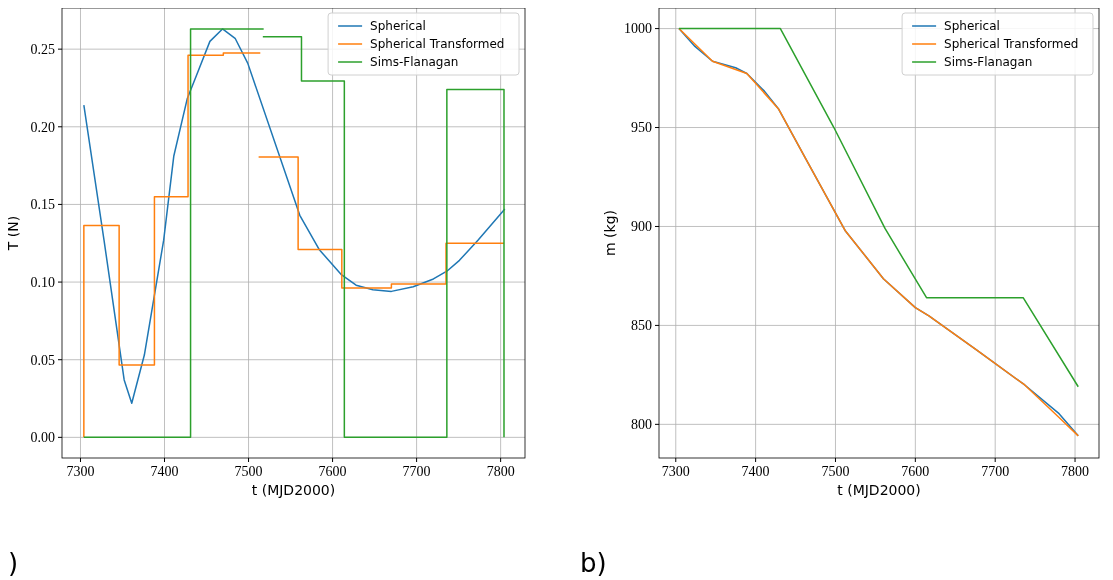  I want to click on y-tick-label: 800, so click(641, 425).